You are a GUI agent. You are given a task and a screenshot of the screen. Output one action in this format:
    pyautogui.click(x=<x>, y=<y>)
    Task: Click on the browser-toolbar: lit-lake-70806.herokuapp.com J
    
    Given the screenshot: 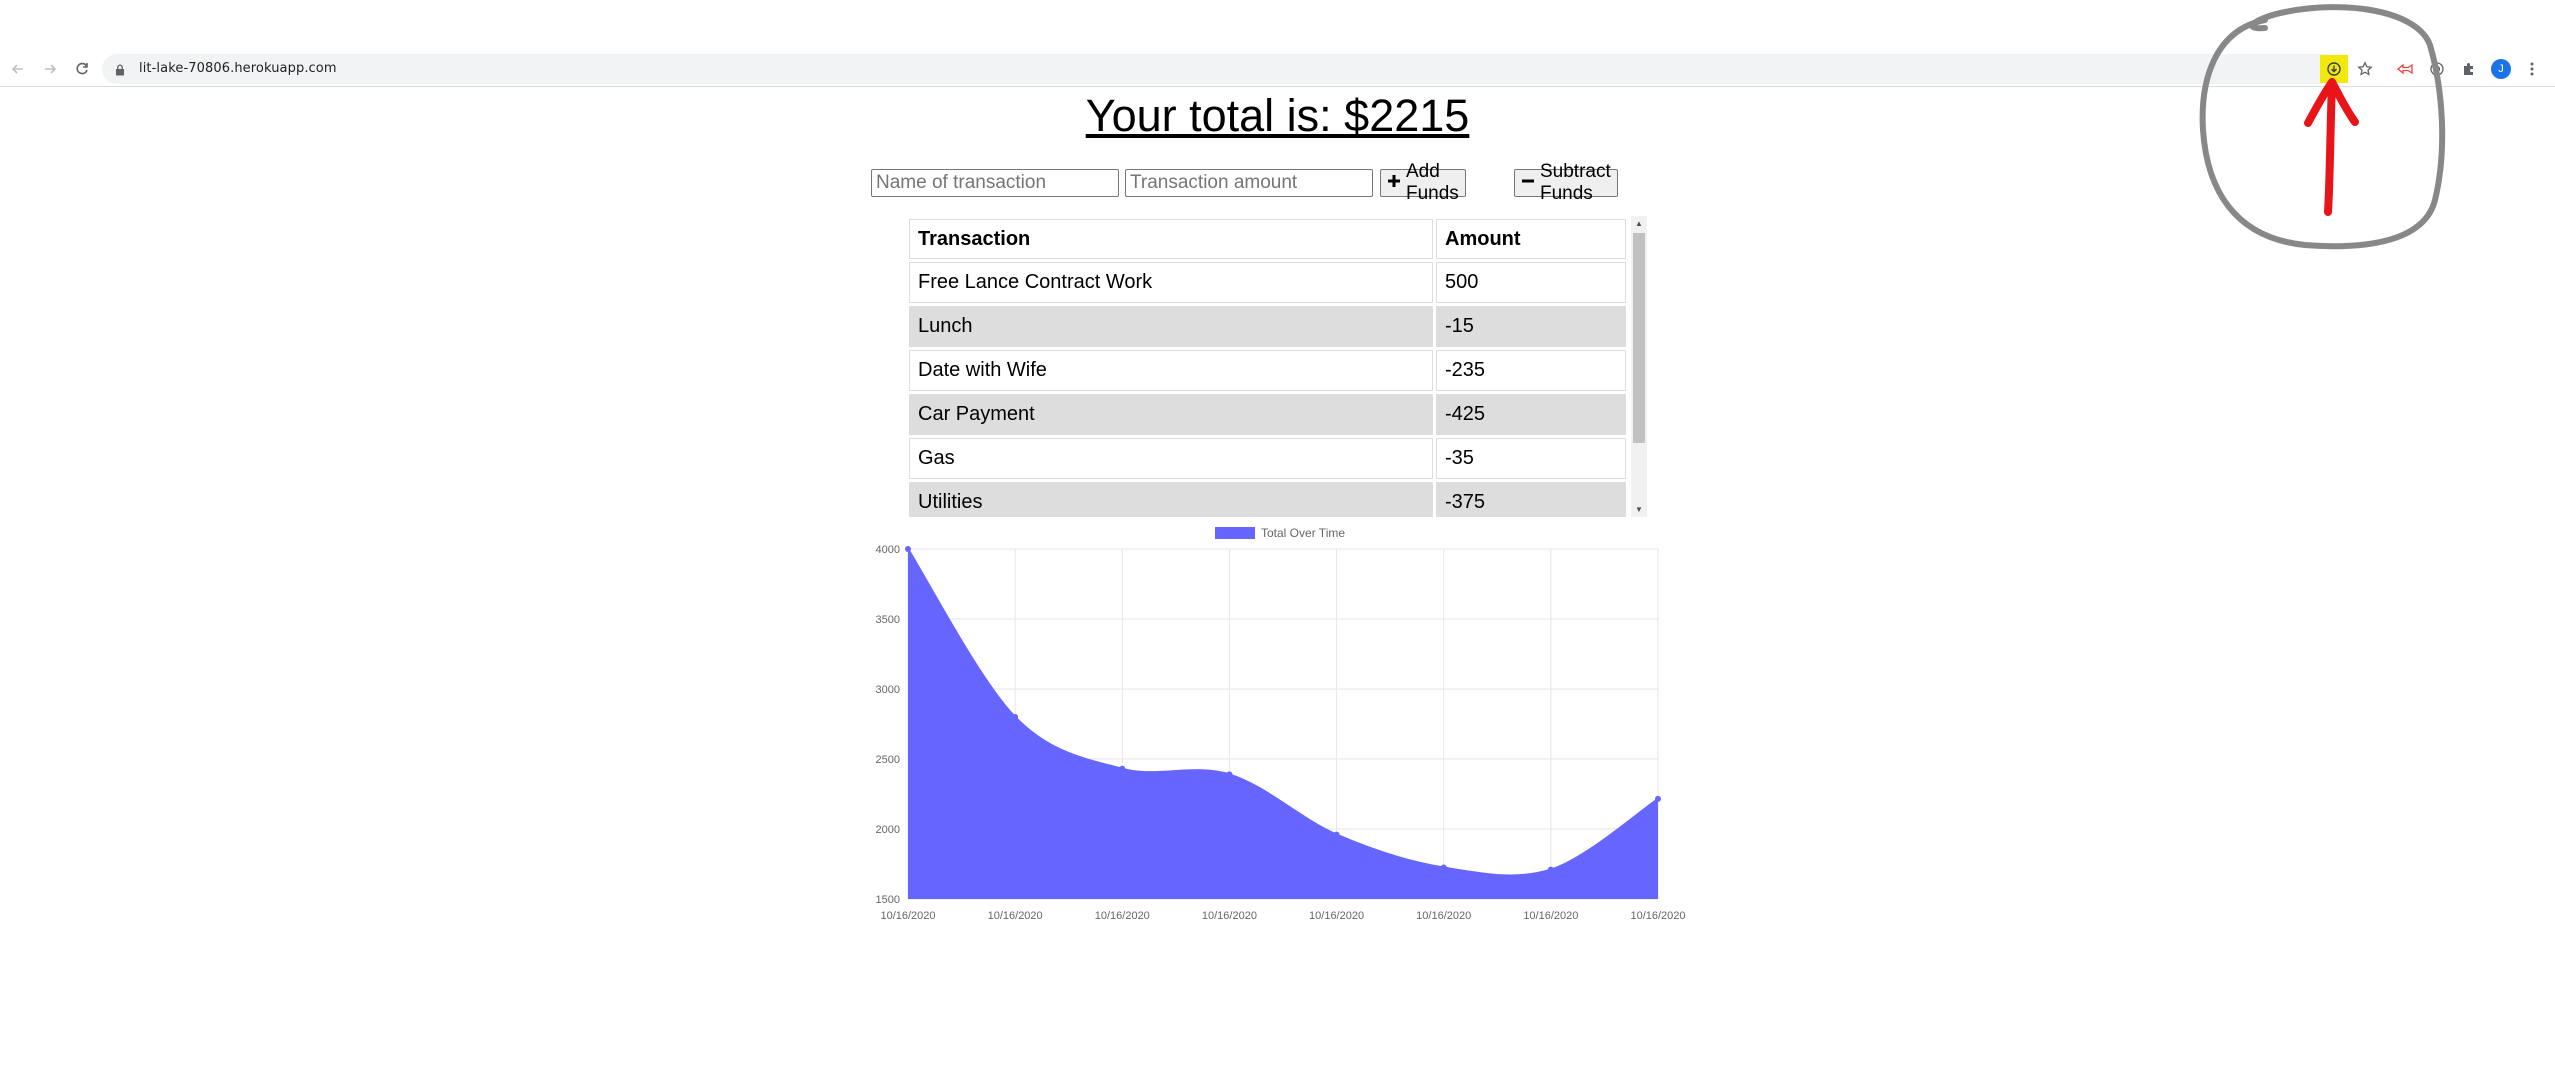 What is the action you would take?
    pyautogui.click(x=1277, y=69)
    